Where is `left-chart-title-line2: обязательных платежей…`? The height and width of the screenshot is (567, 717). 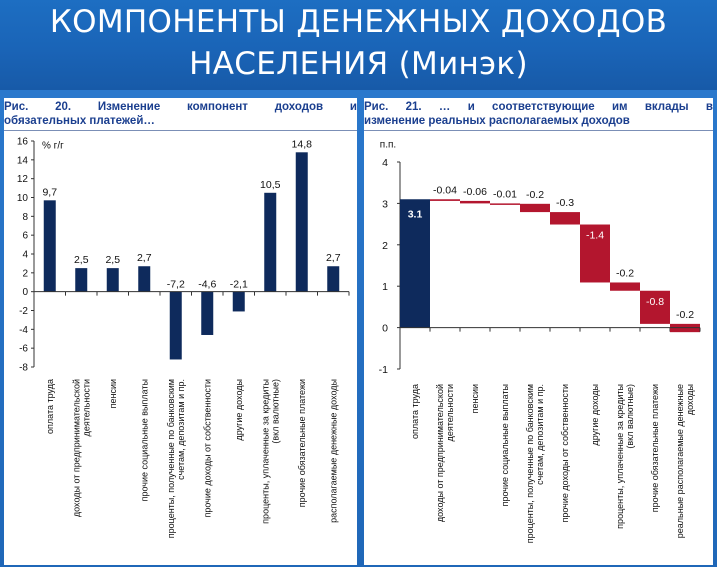 left-chart-title-line2: обязательных платежей… is located at coordinates (79, 121).